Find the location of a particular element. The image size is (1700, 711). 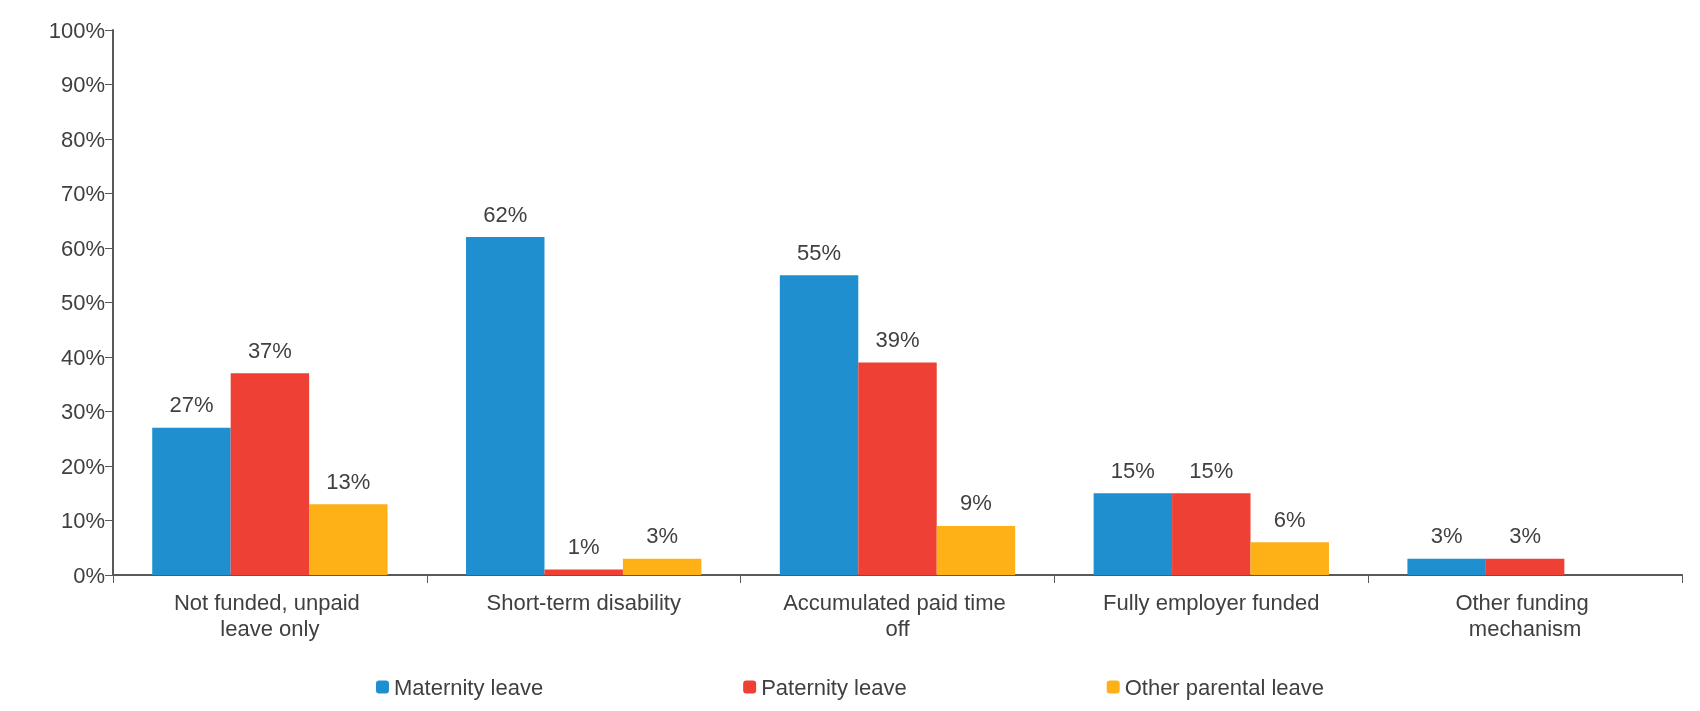

data-label: 1% is located at coordinates (583, 547).